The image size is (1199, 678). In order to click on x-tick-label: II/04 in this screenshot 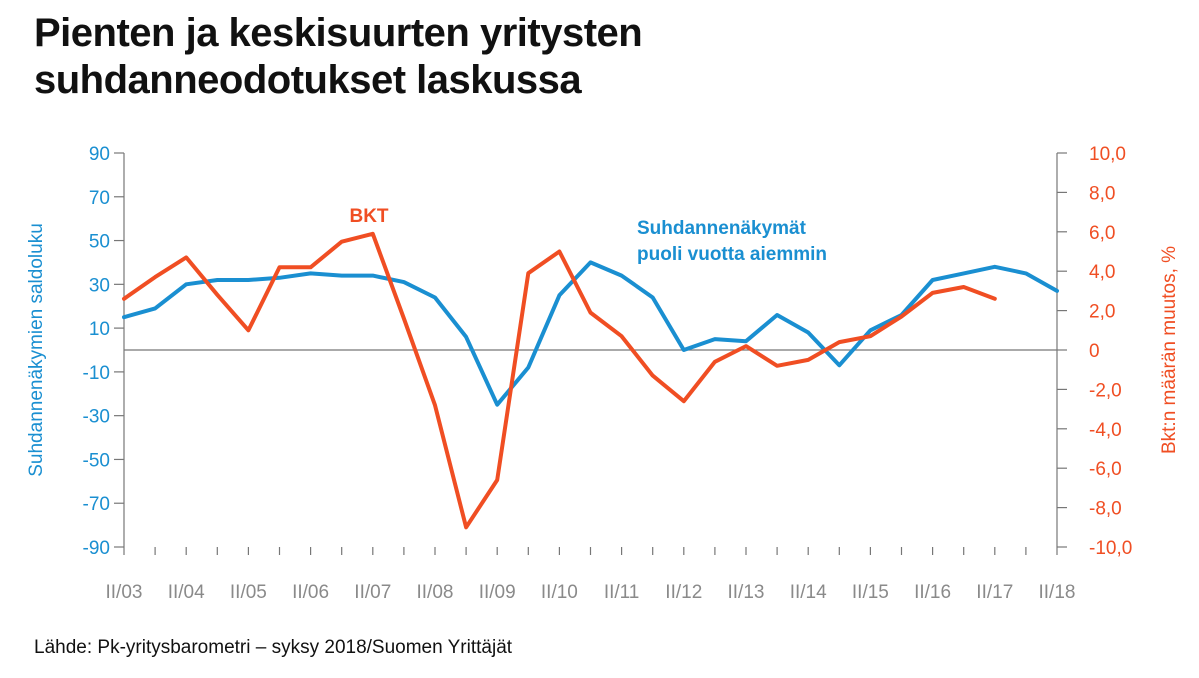, I will do `click(186, 592)`.